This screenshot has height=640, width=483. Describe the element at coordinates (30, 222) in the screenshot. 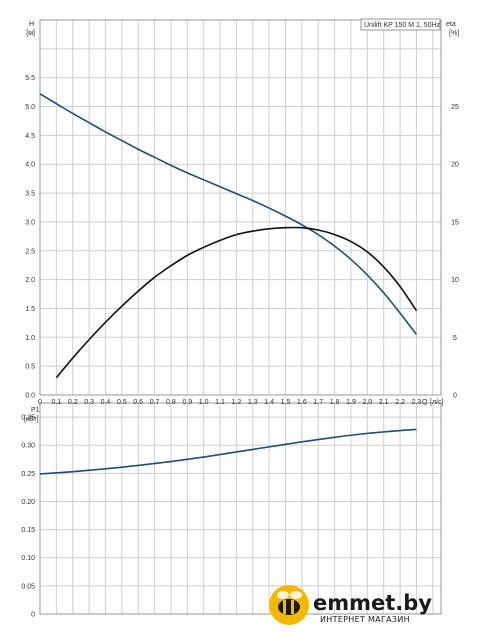

I see `top-y-tick-label: 3.0` at that location.